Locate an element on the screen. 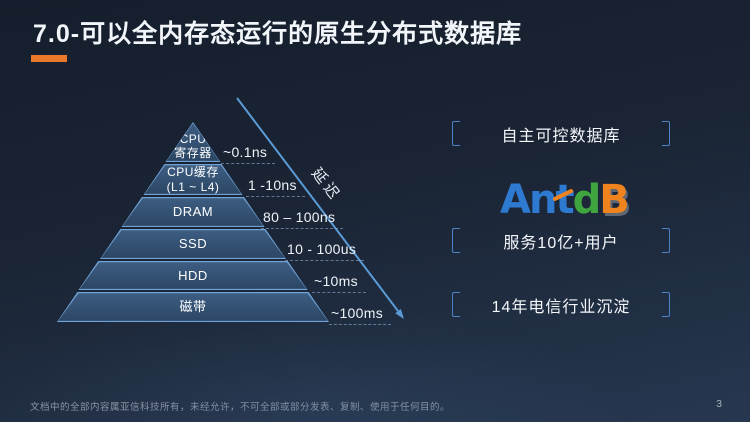 The width and height of the screenshot is (750, 422). antdb-logo: A n t d B is located at coordinates (565, 199).